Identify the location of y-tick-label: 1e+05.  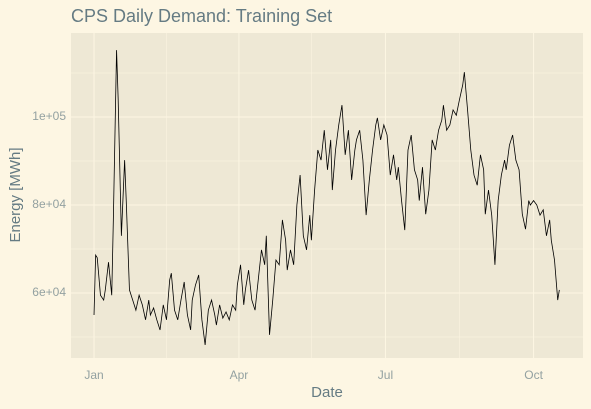
(49, 116).